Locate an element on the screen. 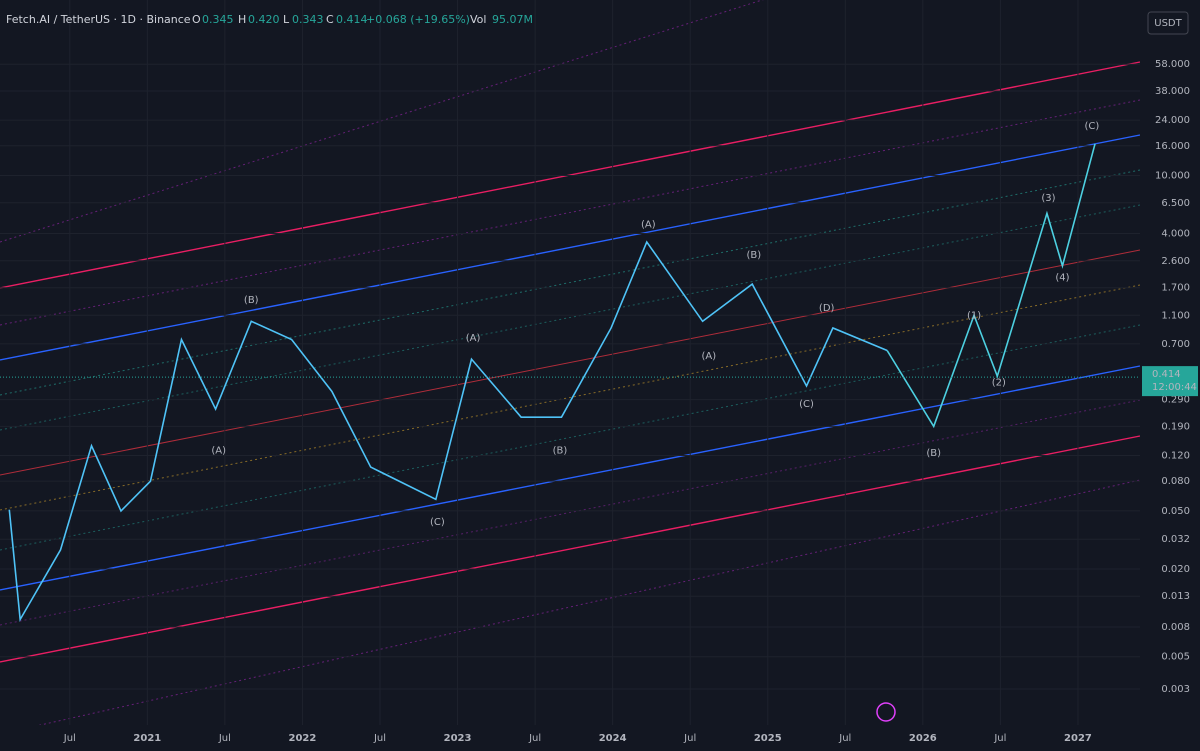  last-price: 0.414 is located at coordinates (1166, 374).